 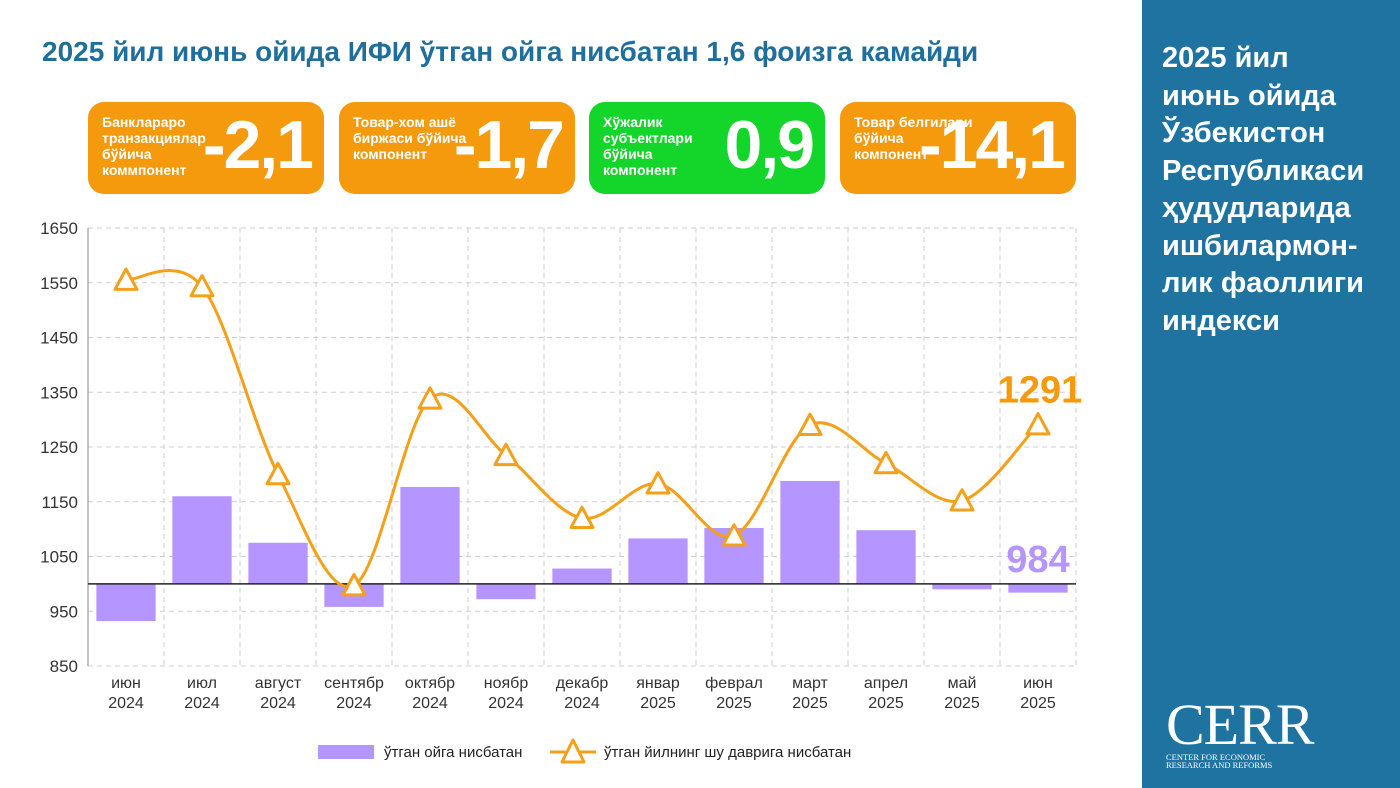 What do you see at coordinates (278, 683) in the screenshot?
I see `x-tick-label-month: август` at bounding box center [278, 683].